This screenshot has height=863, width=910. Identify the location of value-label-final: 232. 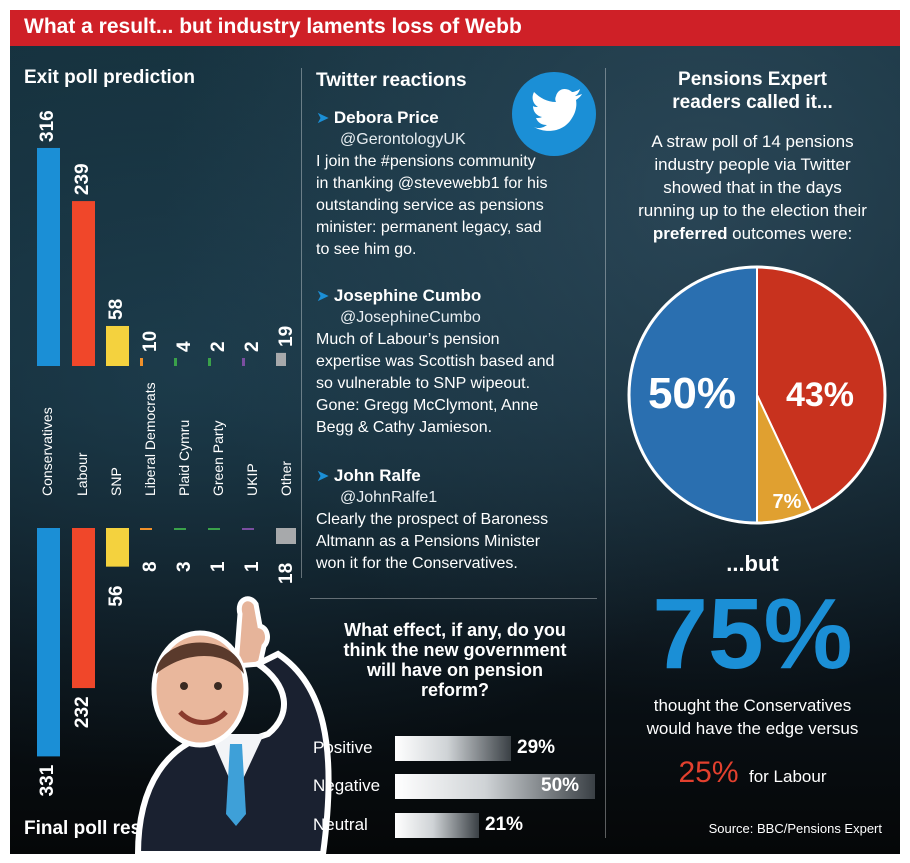
(82, 712).